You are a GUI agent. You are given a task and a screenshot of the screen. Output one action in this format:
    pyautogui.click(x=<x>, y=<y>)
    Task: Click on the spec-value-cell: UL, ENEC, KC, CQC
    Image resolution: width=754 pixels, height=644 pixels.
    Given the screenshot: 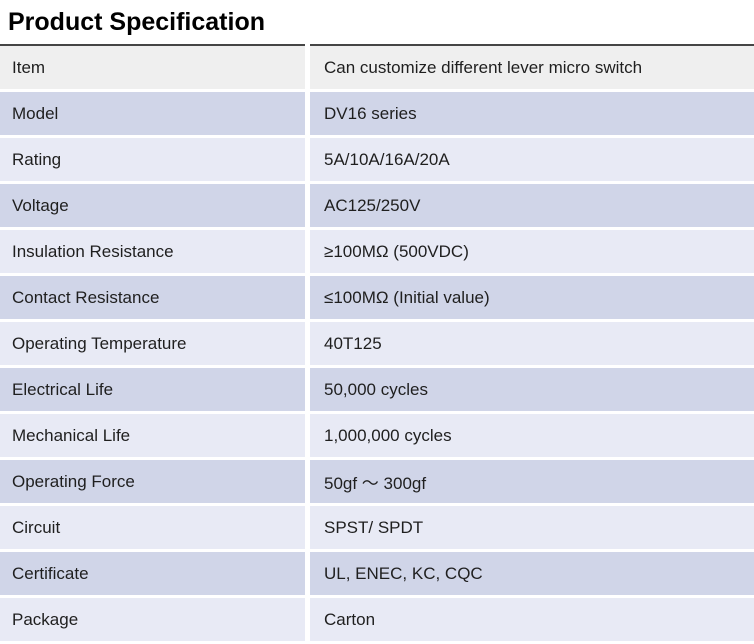 What is the action you would take?
    pyautogui.click(x=532, y=575)
    